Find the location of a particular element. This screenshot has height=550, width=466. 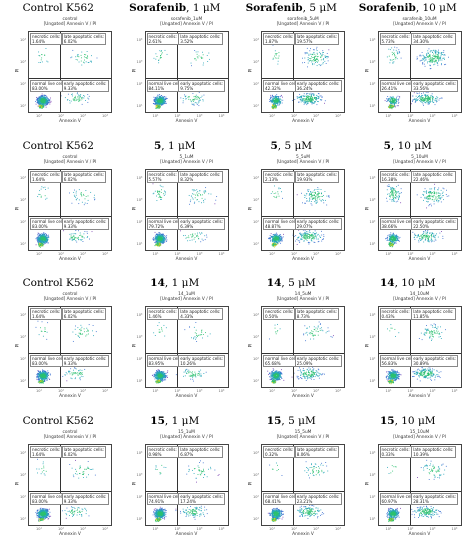

quadrant-normal-live-value: 83.00% is located at coordinates (40, 88).